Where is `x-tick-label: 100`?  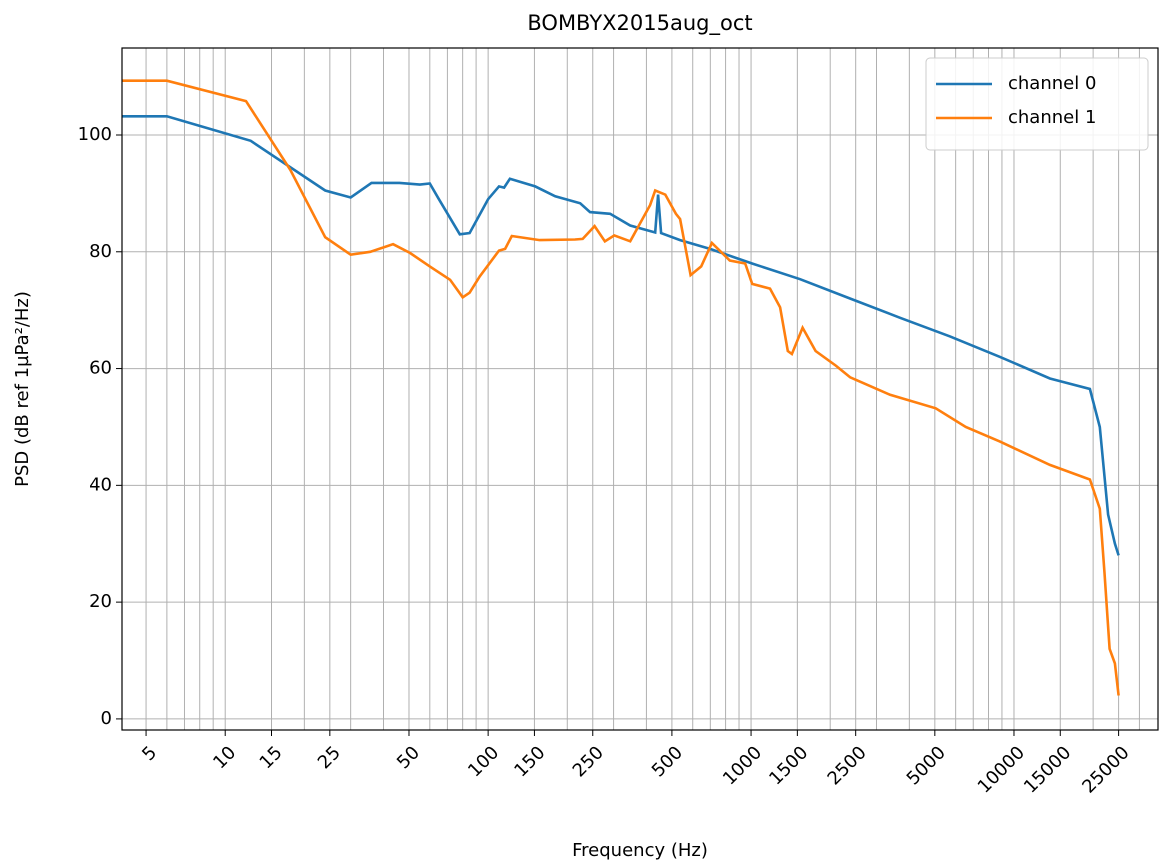
x-tick-label: 100 is located at coordinates (483, 761).